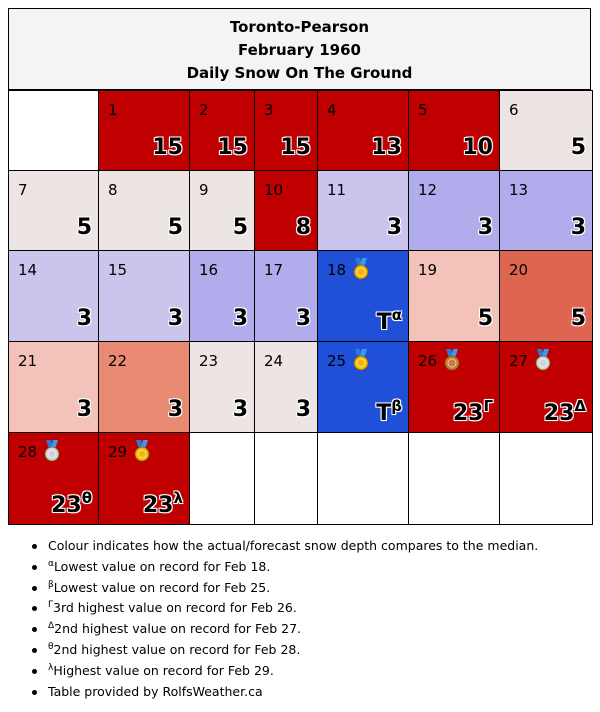 This screenshot has width=600, height=712. What do you see at coordinates (488, 406) in the screenshot?
I see `footnote-marker: Γ` at bounding box center [488, 406].